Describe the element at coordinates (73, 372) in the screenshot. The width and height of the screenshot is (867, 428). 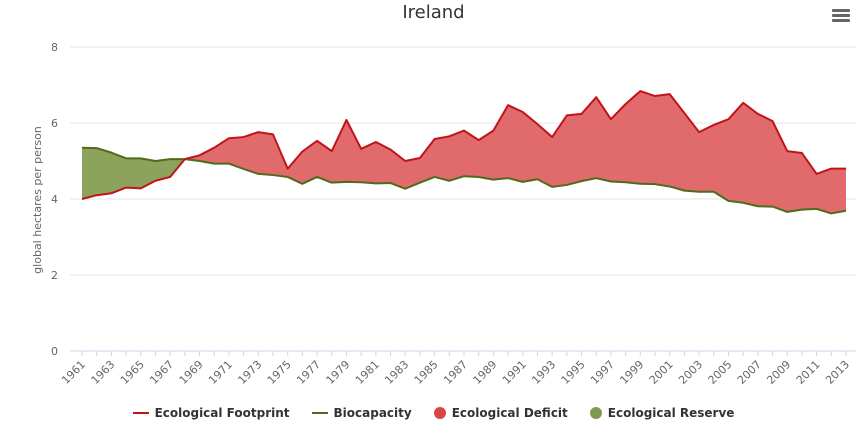
I see `x-tick-label: 1961` at that location.